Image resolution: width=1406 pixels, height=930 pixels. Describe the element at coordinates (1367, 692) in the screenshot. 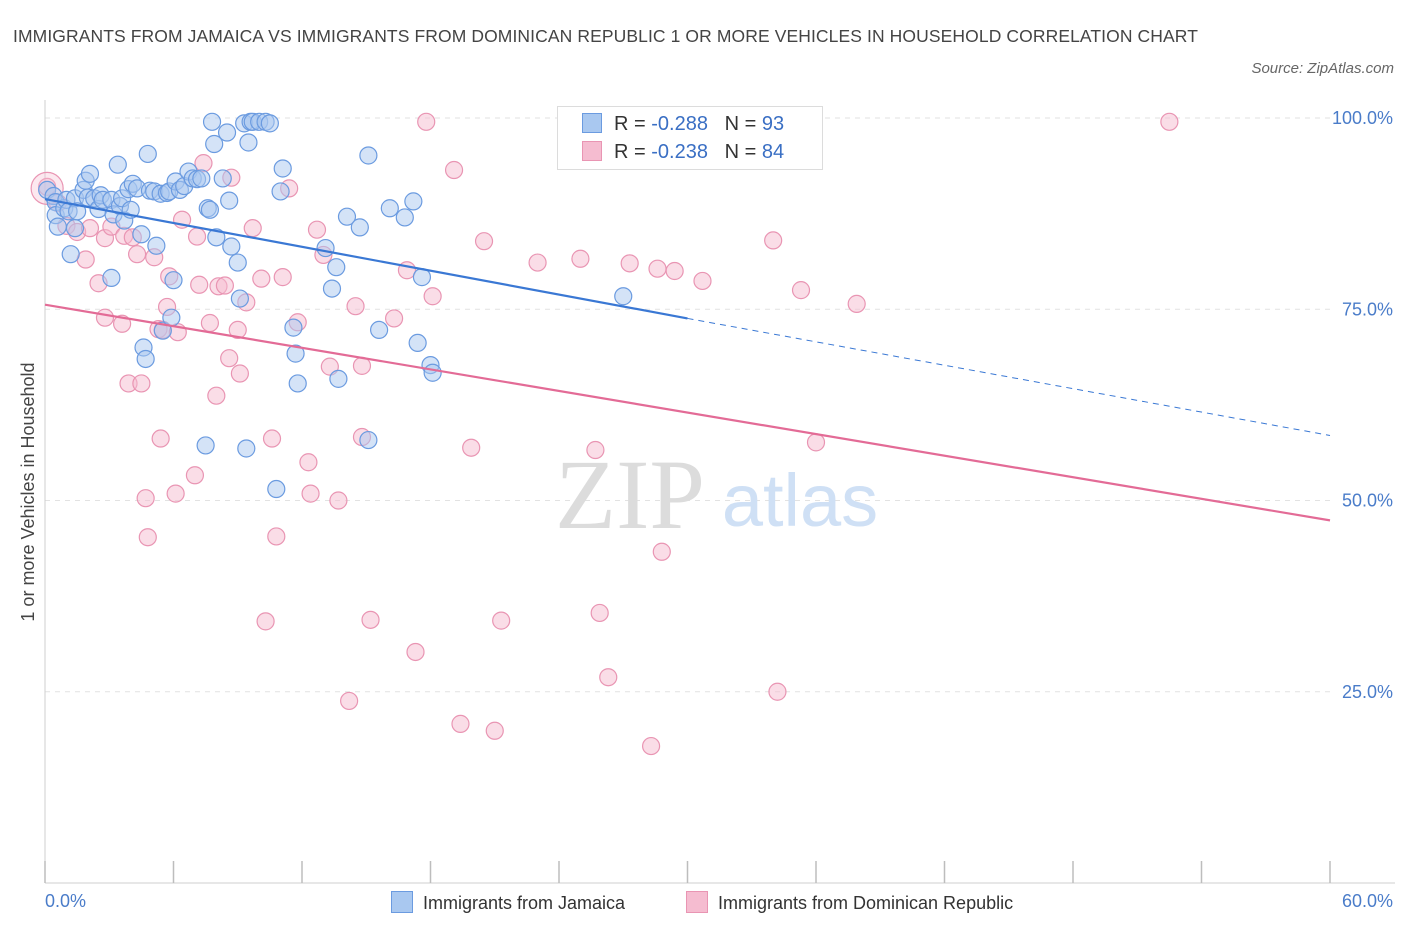

I see `y-tick-label: 25.0%` at that location.